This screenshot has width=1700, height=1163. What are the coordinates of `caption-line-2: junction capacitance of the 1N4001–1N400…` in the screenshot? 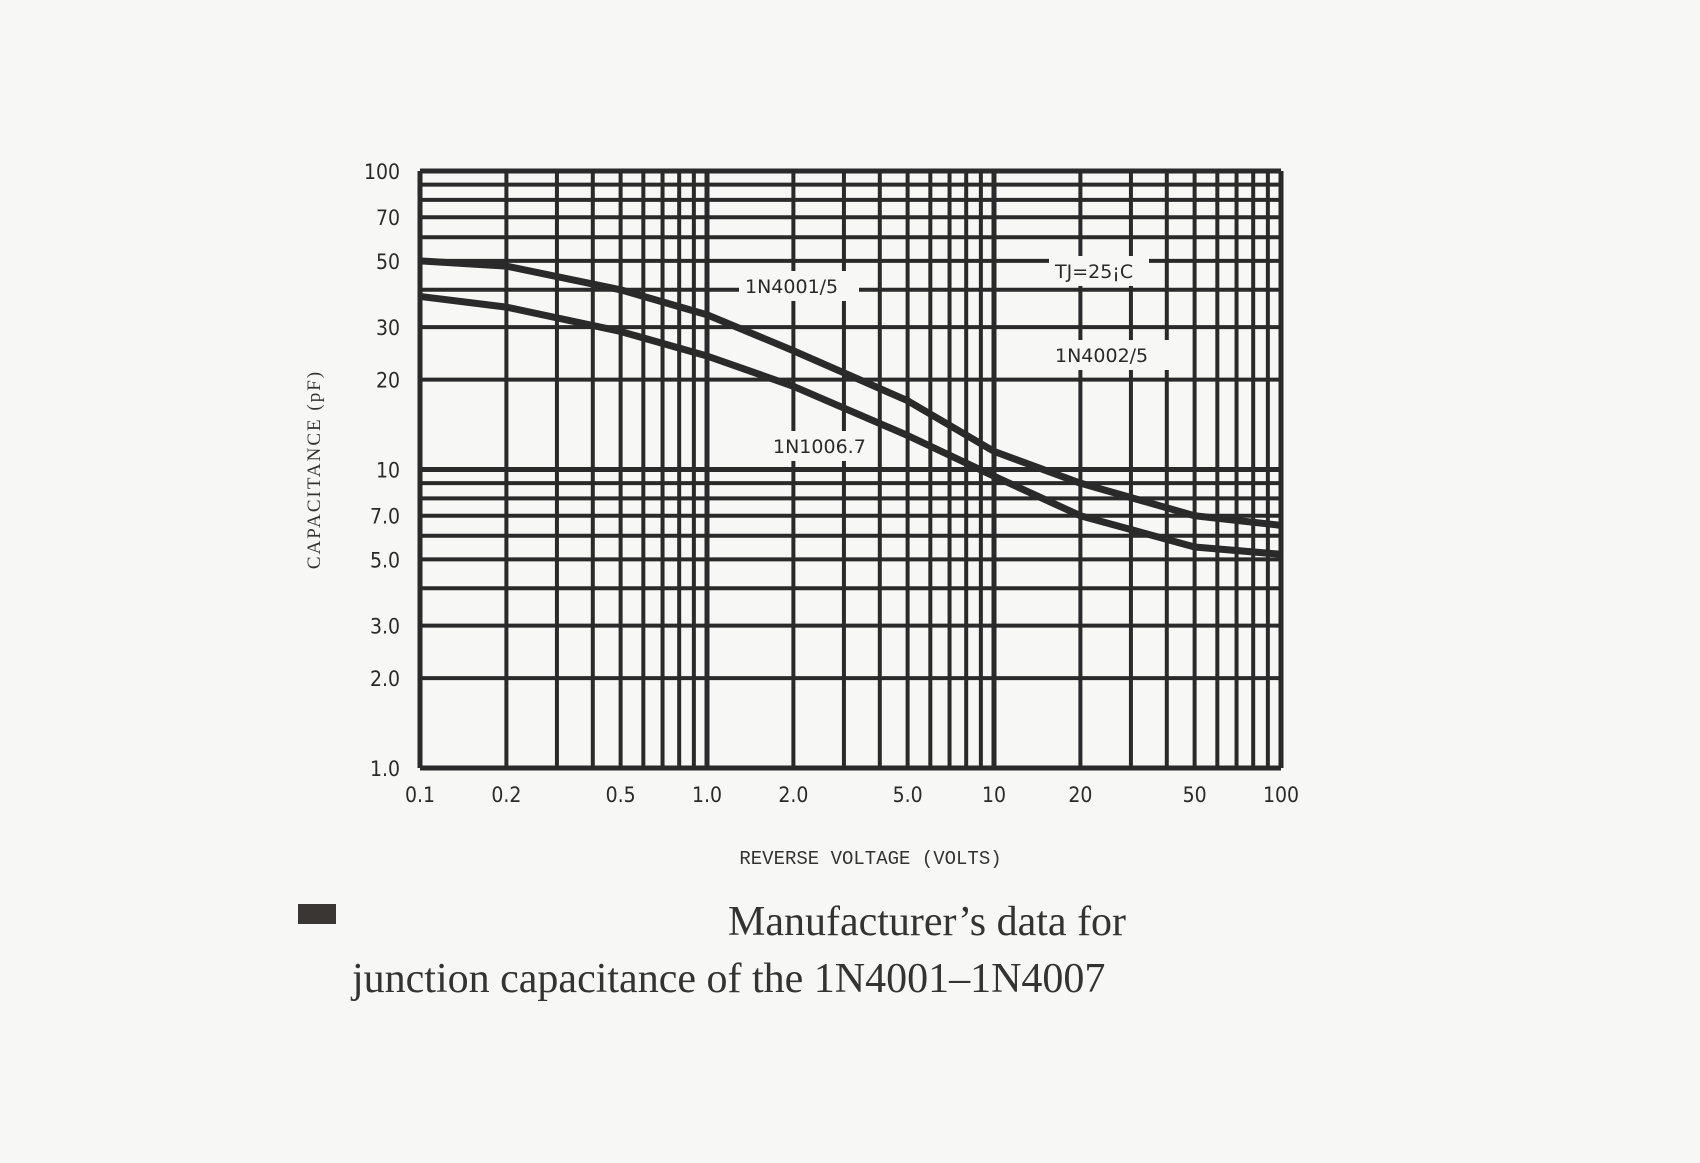 It's located at (729, 979).